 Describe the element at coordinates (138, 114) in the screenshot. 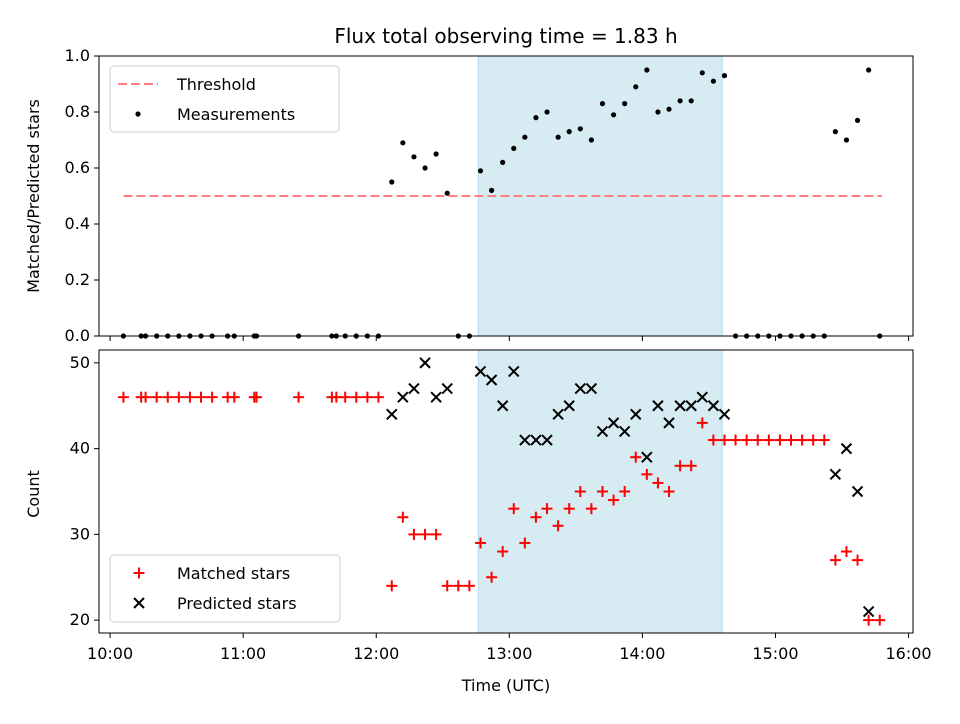

I see `legend-measurements-swatch` at that location.